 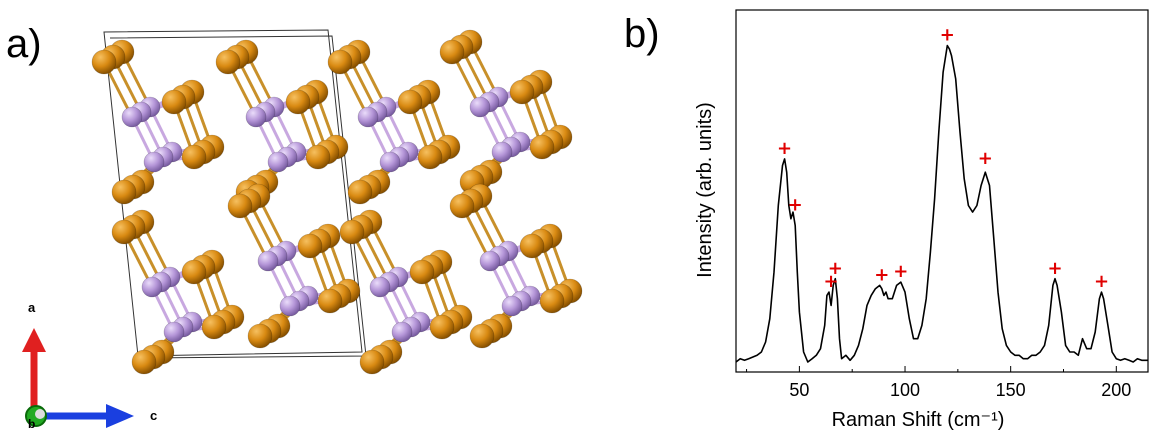 I want to click on panel-a-label: a), so click(x=24, y=44).